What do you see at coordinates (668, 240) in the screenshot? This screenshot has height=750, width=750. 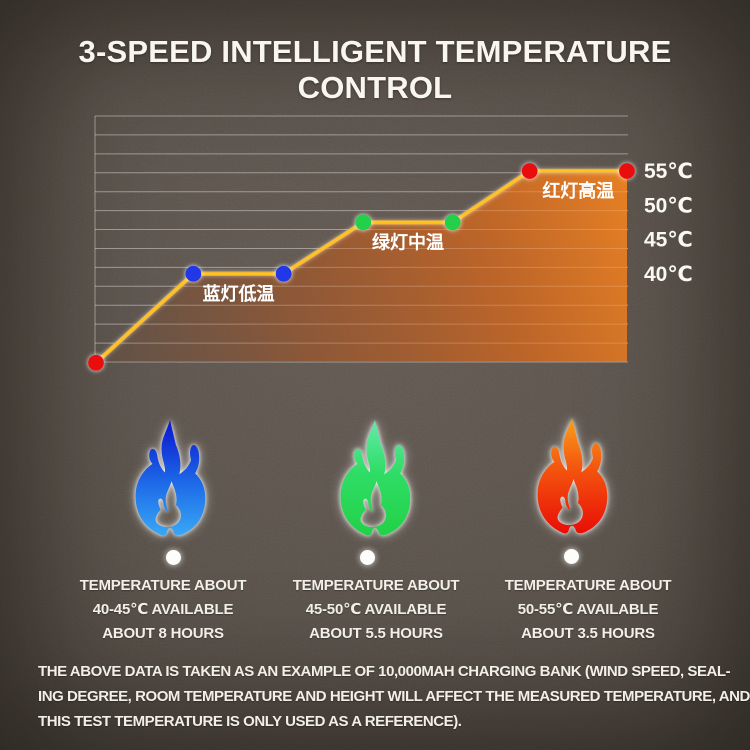 I see `y-axis-tick-label: 45℃` at bounding box center [668, 240].